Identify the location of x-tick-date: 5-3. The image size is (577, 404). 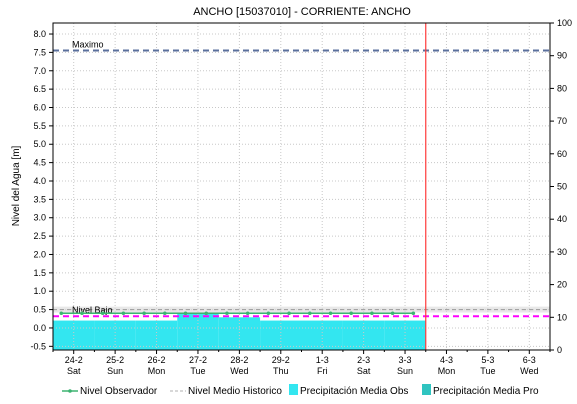
(487, 360).